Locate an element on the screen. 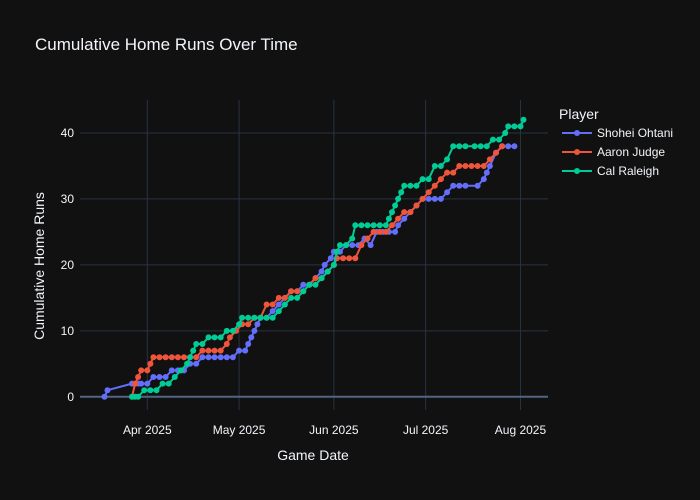 The width and height of the screenshot is (700, 500). x-tick-label: May 2025 is located at coordinates (239, 430).